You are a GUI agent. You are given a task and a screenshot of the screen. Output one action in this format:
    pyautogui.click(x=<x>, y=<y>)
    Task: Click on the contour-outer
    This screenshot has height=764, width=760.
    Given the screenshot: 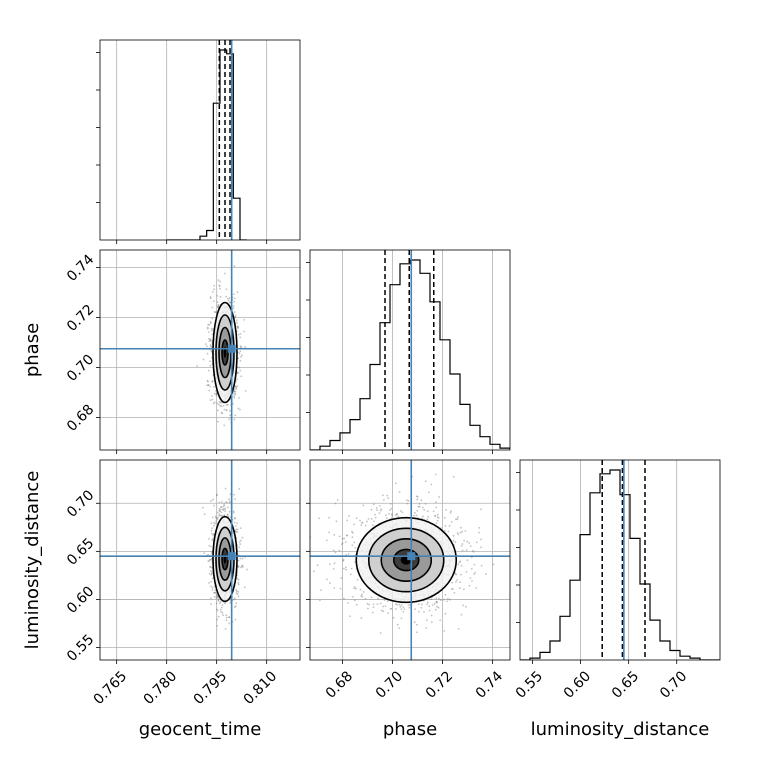 What is the action you would take?
    pyautogui.click(x=225, y=352)
    